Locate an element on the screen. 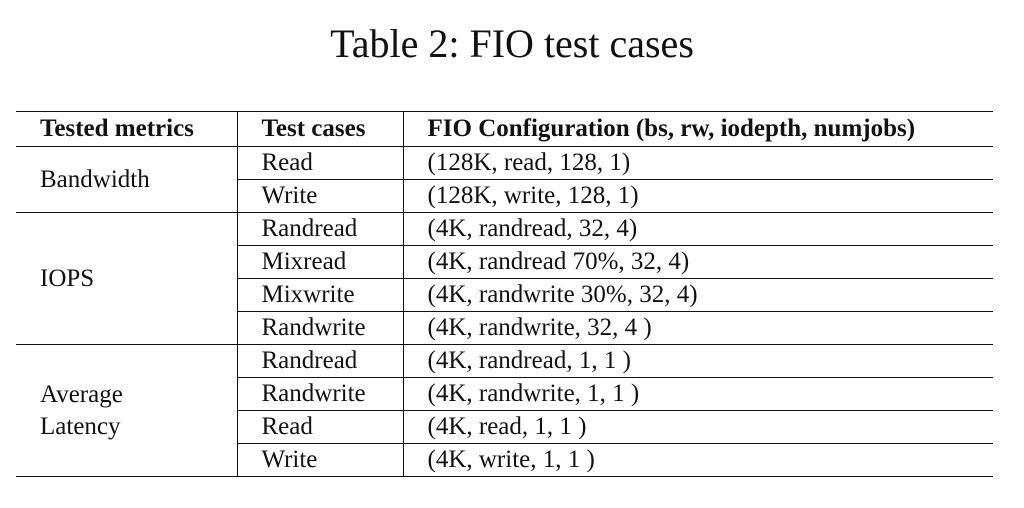 The height and width of the screenshot is (508, 1024). test-case-cell: Mixread is located at coordinates (319, 262).